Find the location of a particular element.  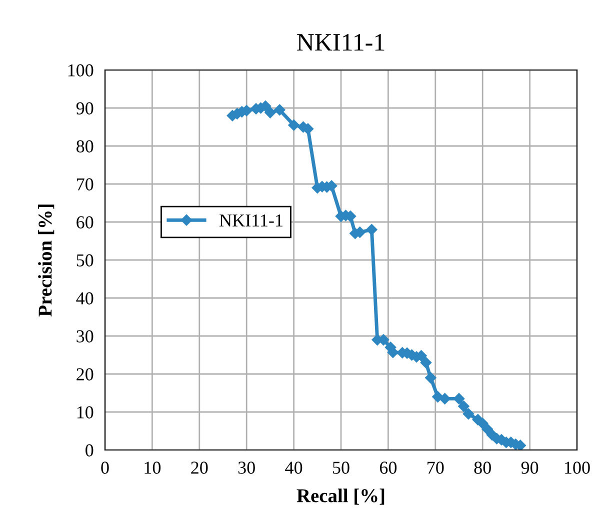

x-tick-label: 70 is located at coordinates (436, 468).